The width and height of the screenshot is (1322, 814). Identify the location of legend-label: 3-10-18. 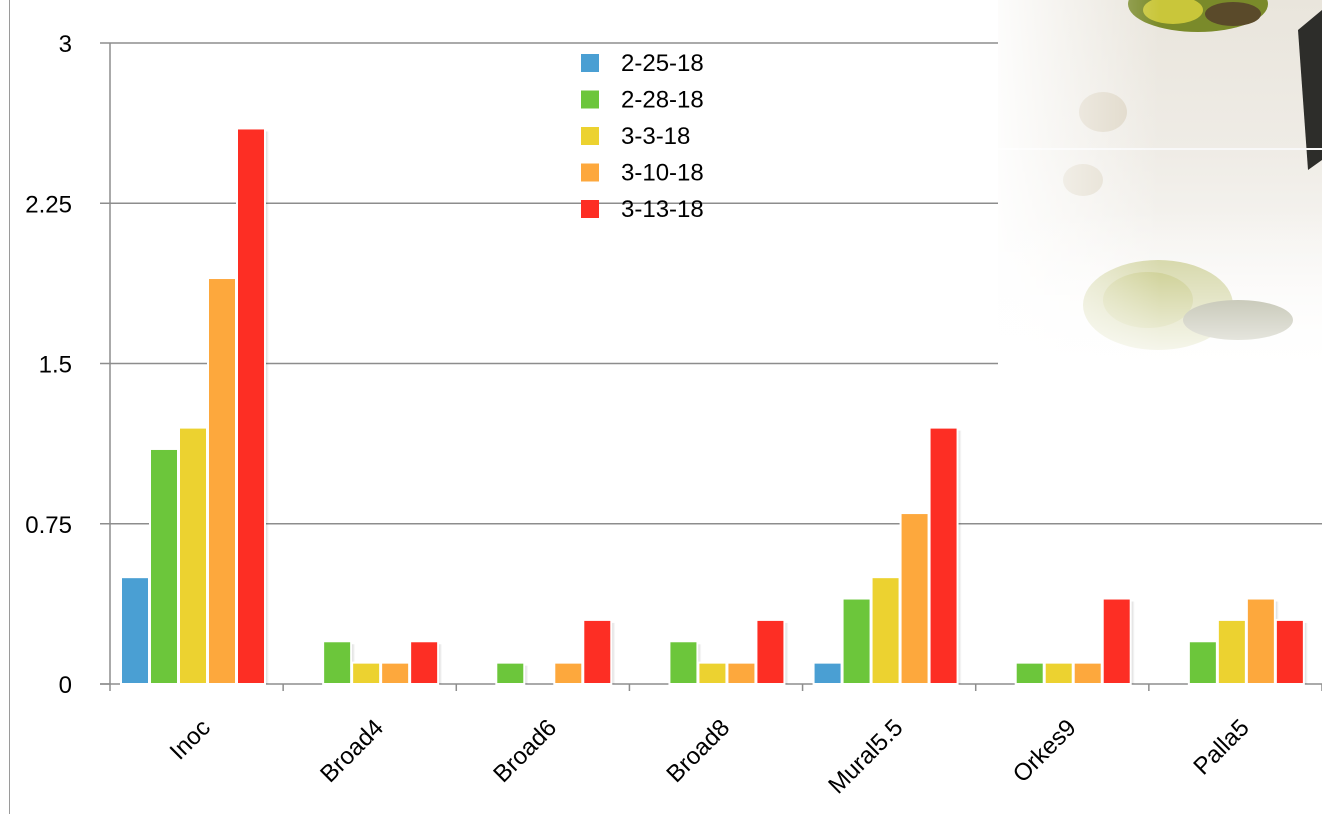
(662, 173).